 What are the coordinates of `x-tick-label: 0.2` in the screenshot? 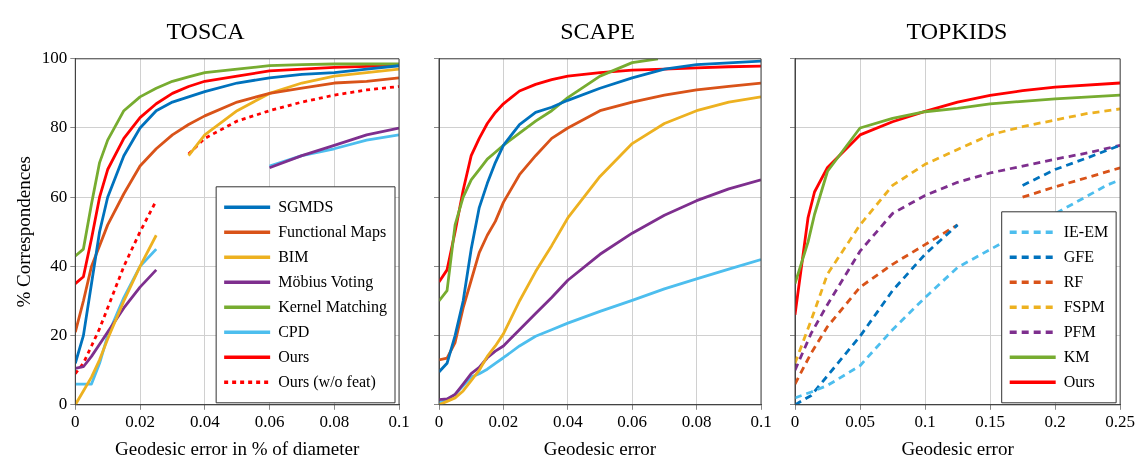 It's located at (1055, 422).